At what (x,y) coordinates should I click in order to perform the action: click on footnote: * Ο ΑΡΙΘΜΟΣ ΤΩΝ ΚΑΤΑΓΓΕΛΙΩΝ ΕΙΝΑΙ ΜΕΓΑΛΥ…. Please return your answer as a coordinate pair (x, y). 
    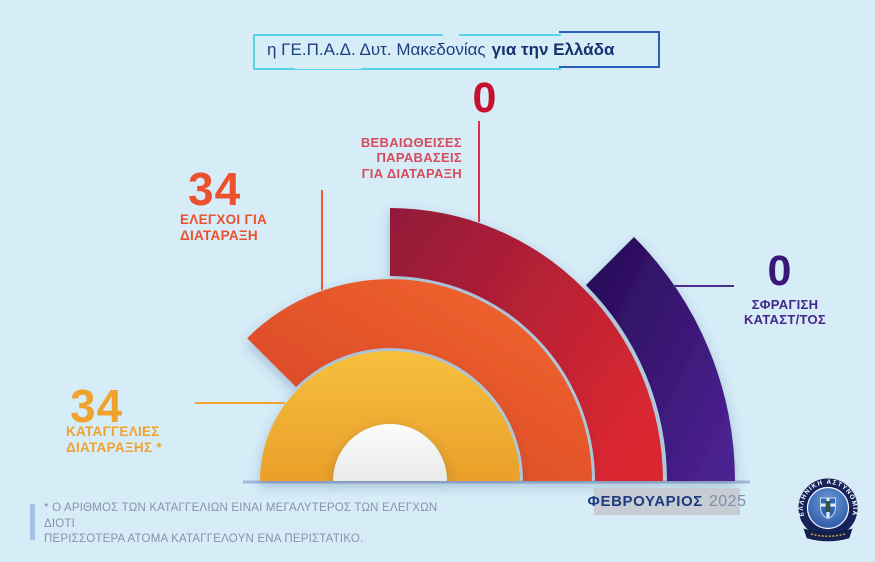
    Looking at the image, I should click on (245, 524).